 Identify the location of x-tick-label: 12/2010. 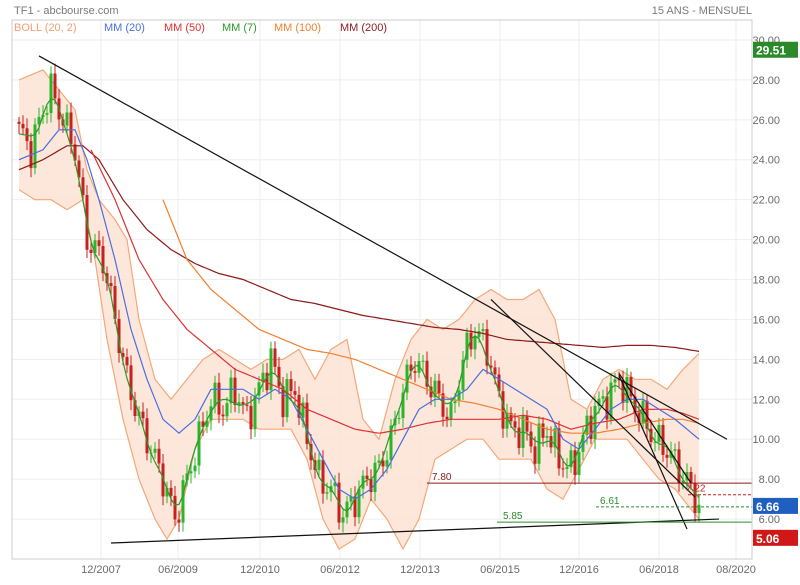
(260, 570).